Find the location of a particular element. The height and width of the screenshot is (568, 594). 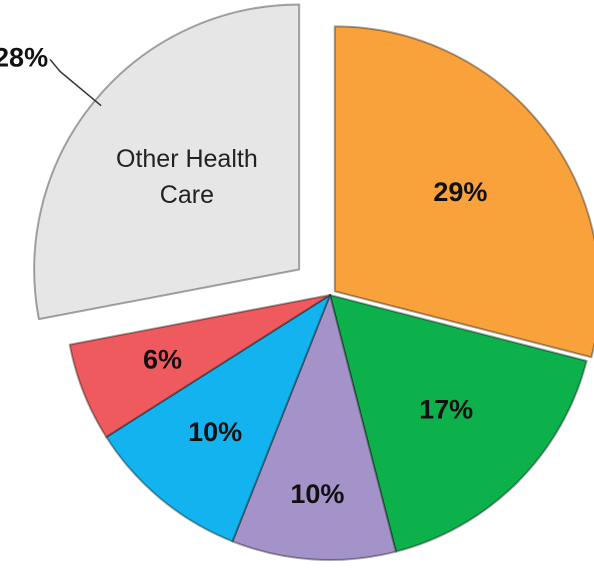

category-label: Other Health Care is located at coordinates (187, 176).